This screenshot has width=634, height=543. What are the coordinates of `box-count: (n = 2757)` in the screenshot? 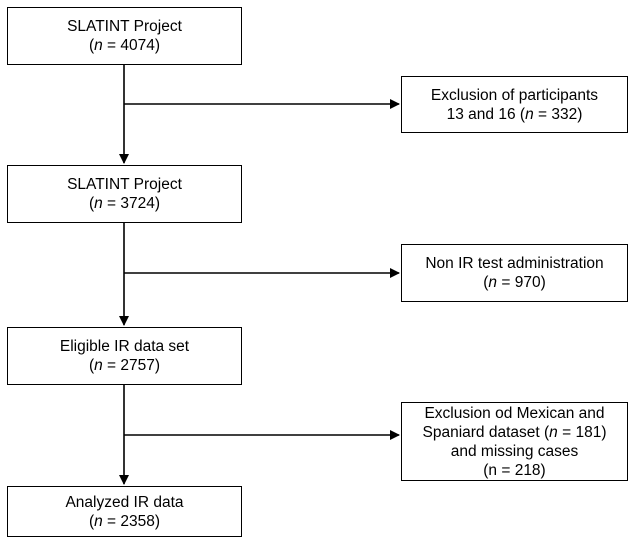 It's located at (124, 365).